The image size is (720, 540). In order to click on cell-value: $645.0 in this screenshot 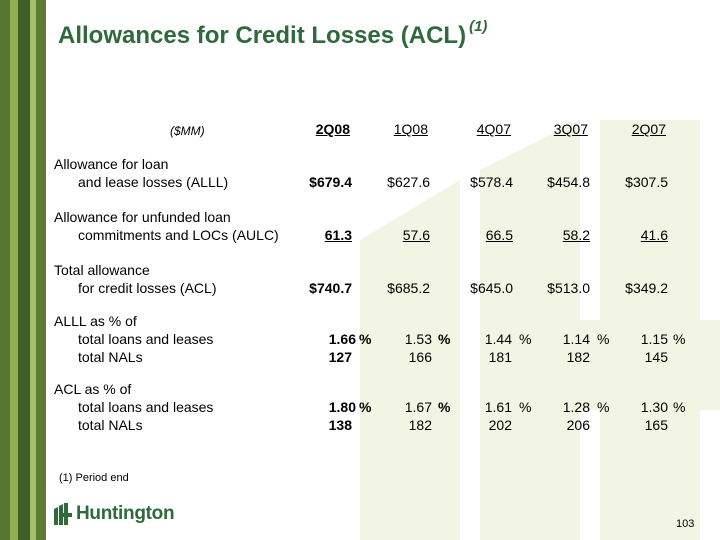, I will do `click(491, 288)`.